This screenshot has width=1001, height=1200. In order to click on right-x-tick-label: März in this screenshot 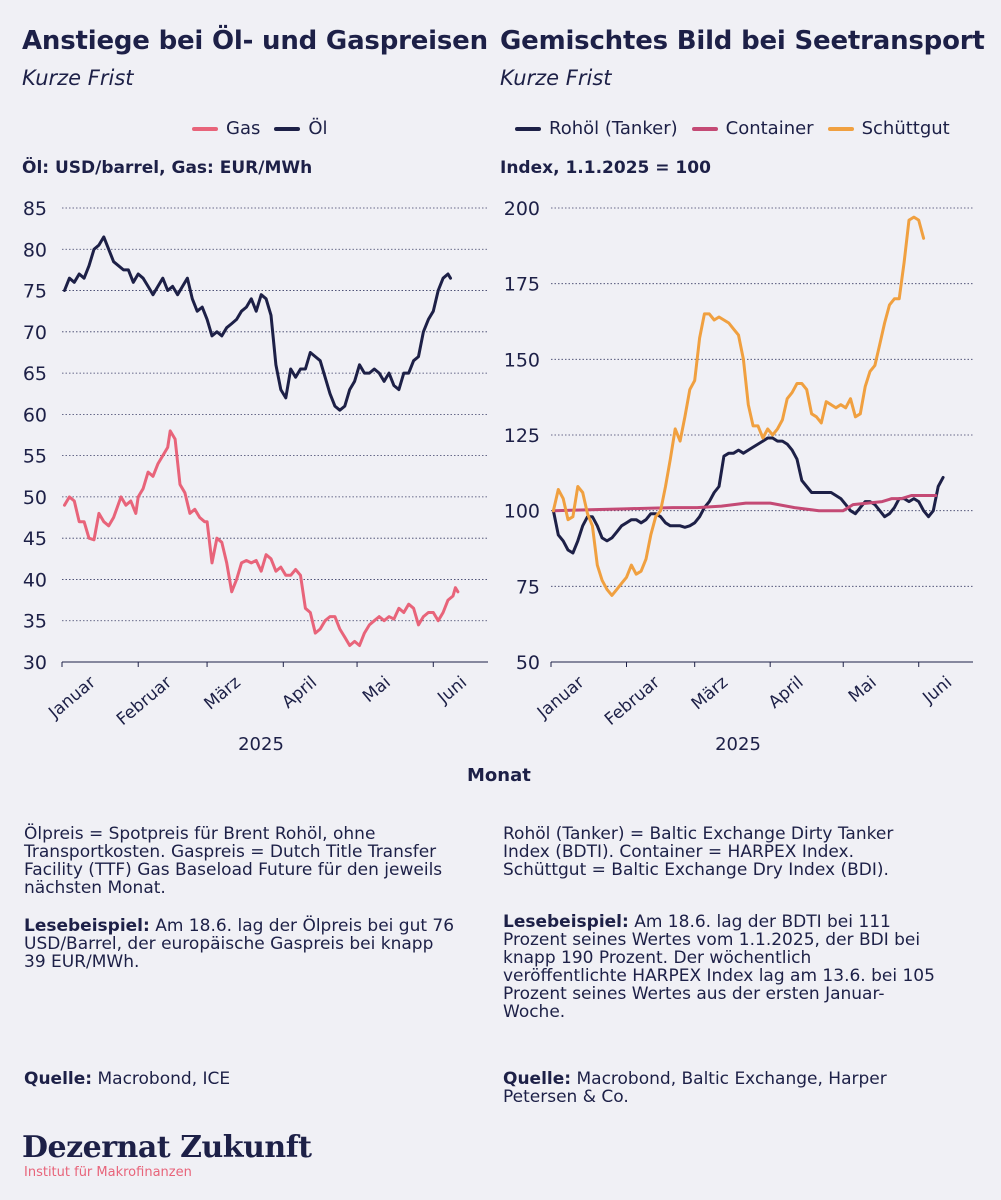, I will do `click(710, 693)`.